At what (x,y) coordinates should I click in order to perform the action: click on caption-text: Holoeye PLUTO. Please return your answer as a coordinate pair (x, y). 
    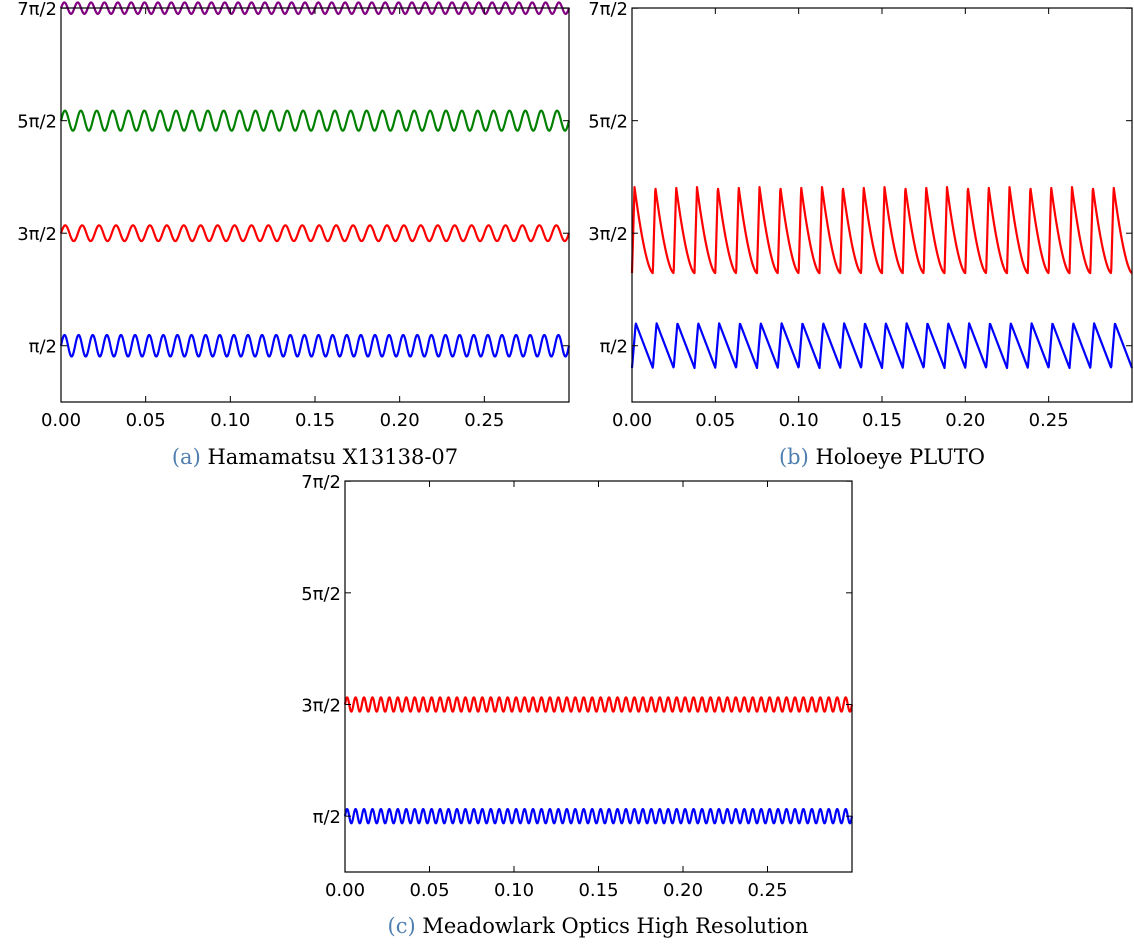
    Looking at the image, I should click on (900, 457).